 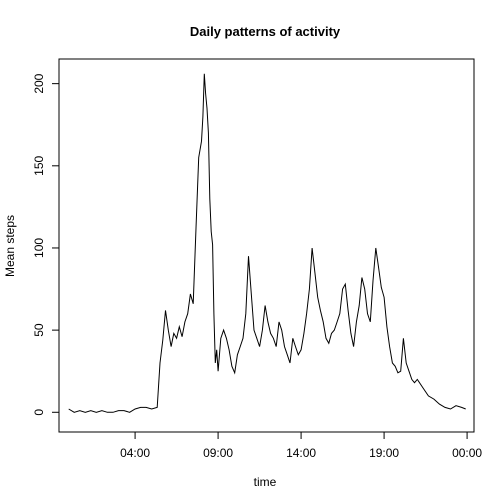 I want to click on x-tick-label: 09:00, so click(x=218, y=453).